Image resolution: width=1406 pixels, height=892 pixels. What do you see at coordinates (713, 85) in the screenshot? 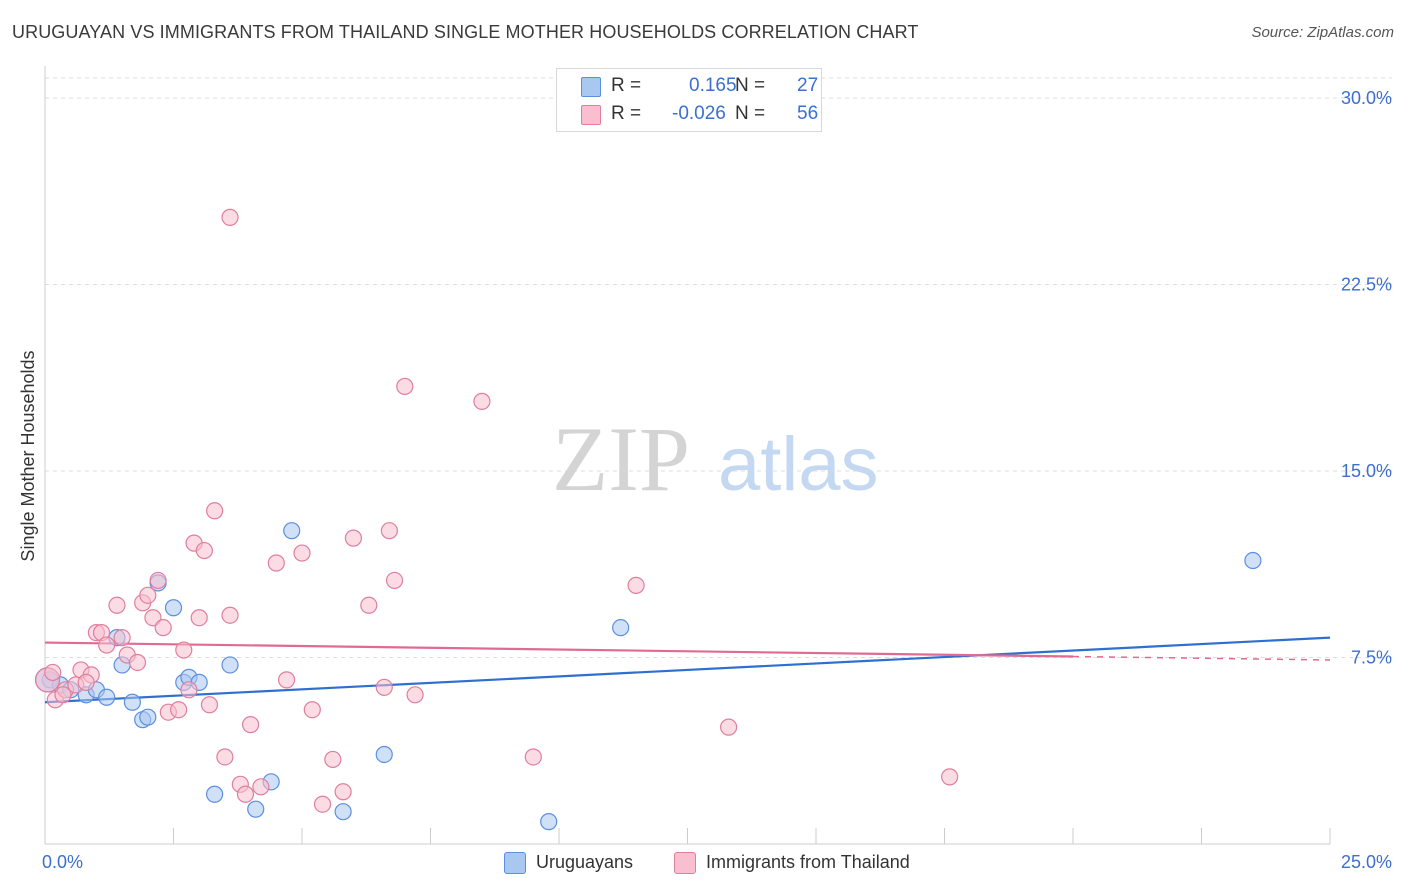
I see `legend-r-value-uruguayans: 0.165` at bounding box center [713, 85].